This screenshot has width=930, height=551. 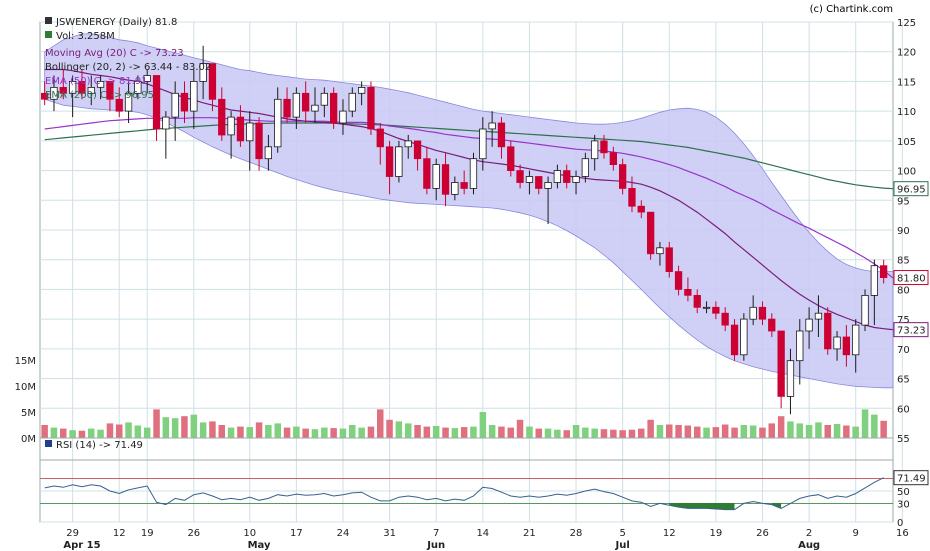 I want to click on date-tick-label: 21, so click(x=529, y=533).